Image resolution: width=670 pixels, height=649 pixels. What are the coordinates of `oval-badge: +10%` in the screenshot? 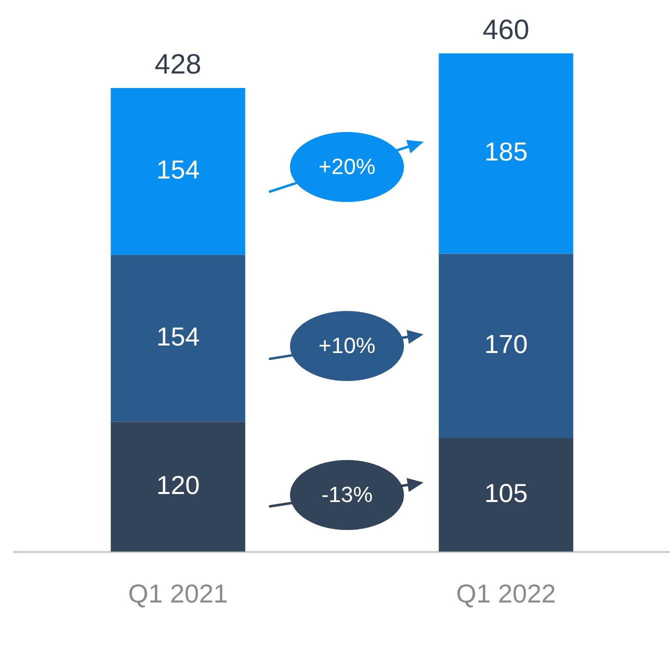 It's located at (347, 346).